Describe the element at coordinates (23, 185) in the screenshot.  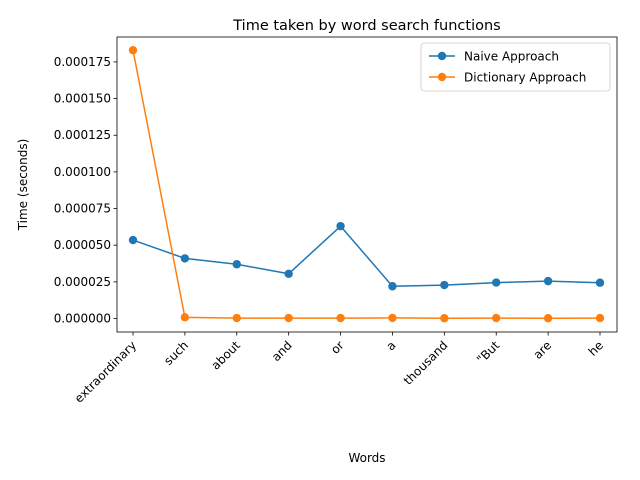
I see `y-axis-title: Time (seconds)` at that location.